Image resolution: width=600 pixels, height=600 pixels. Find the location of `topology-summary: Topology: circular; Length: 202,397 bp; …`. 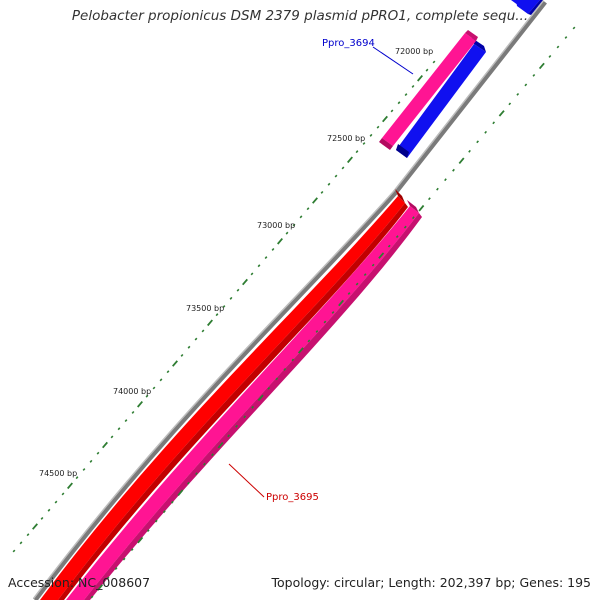

topology-summary: Topology: circular; Length: 202,397 bp; … is located at coordinates (431, 582).